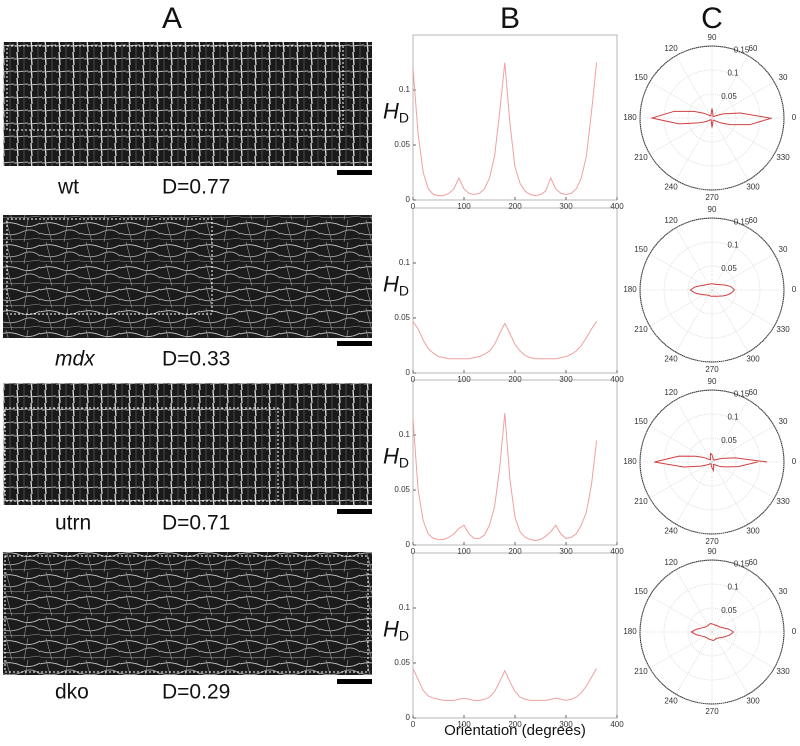 This screenshot has height=746, width=800. Describe the element at coordinates (712, 18) in the screenshot. I see `panel-label: C` at that location.